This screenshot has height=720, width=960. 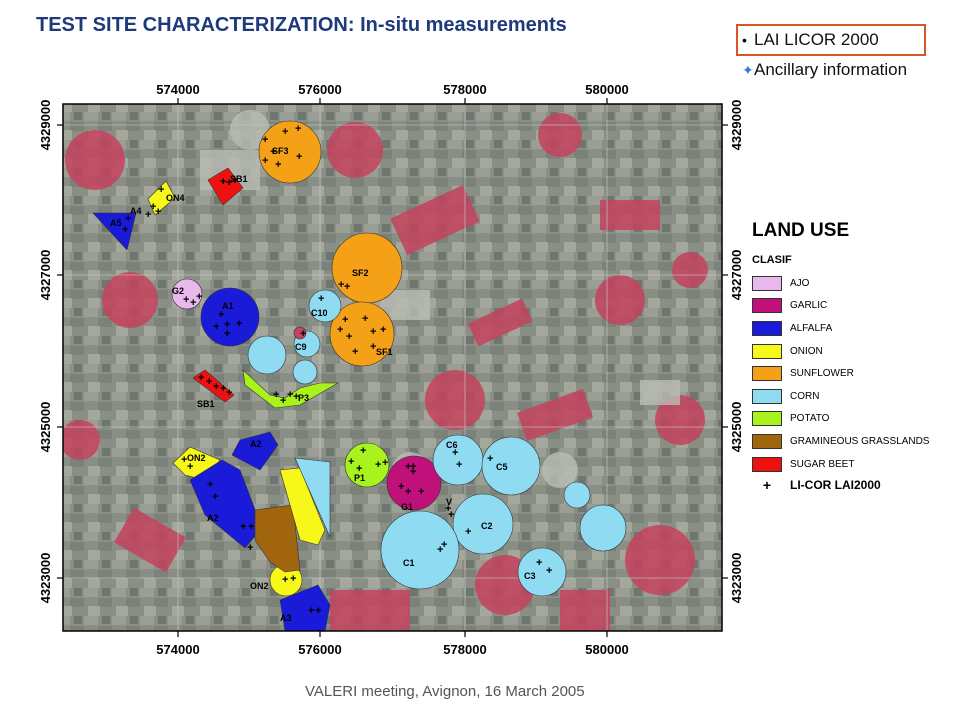 I want to click on field-label: A4, so click(x=136, y=211).